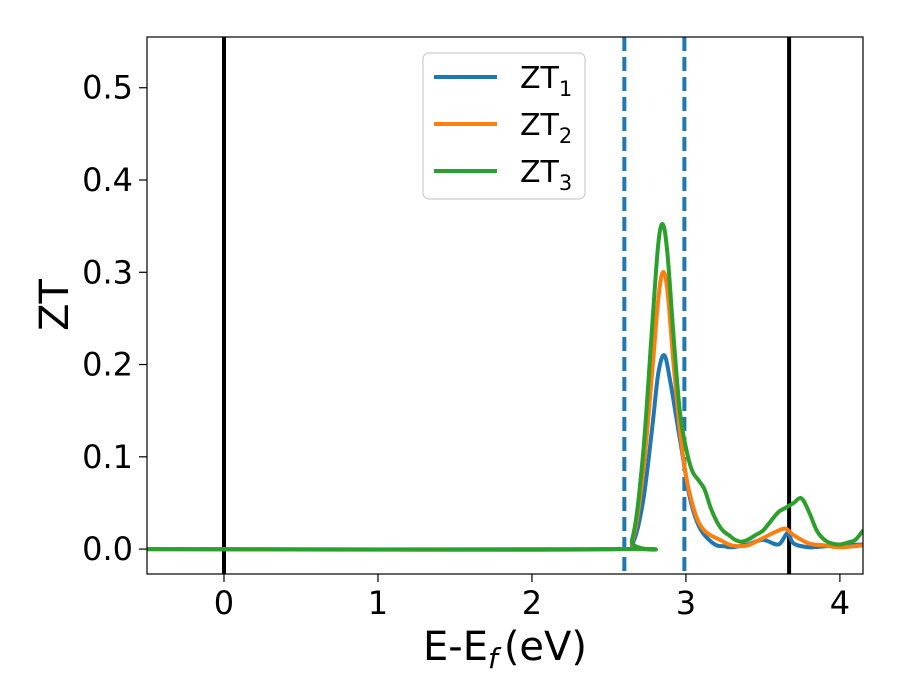 Image resolution: width=900 pixels, height=700 pixels. I want to click on x-tick-label: 2, so click(532, 603).